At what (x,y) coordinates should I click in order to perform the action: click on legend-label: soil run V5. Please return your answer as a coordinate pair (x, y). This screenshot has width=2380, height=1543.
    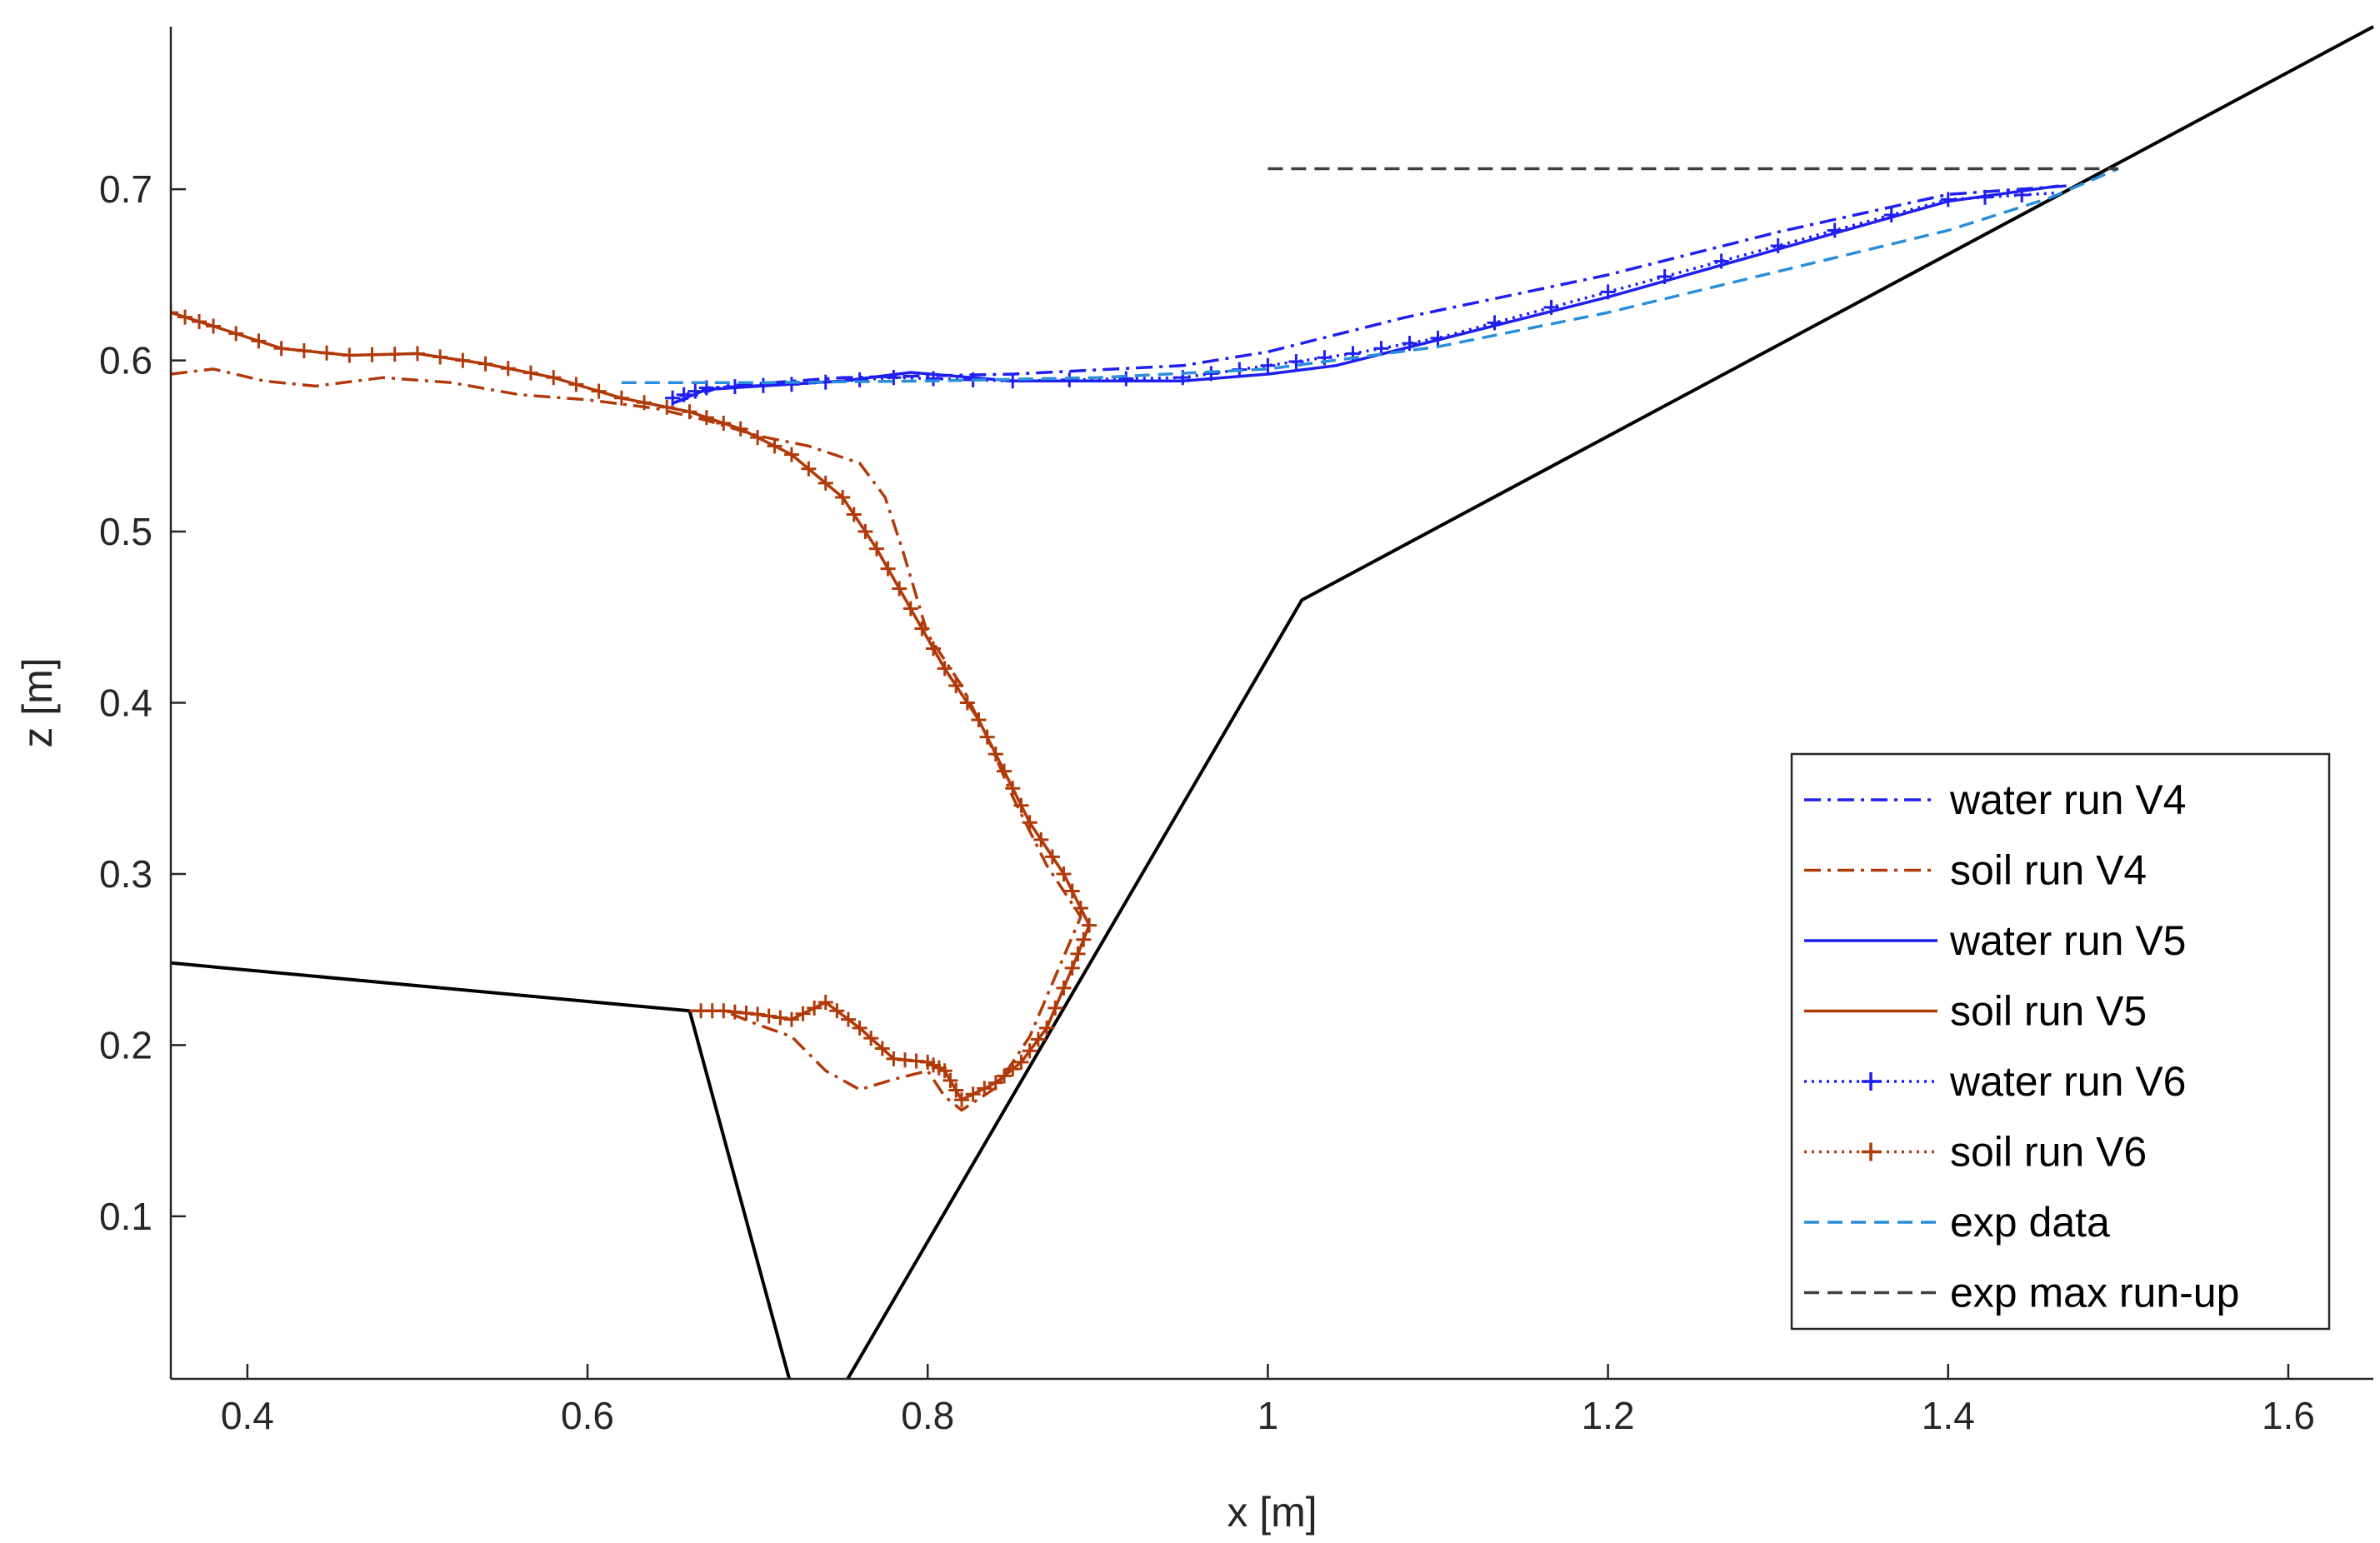
    Looking at the image, I should click on (2048, 1011).